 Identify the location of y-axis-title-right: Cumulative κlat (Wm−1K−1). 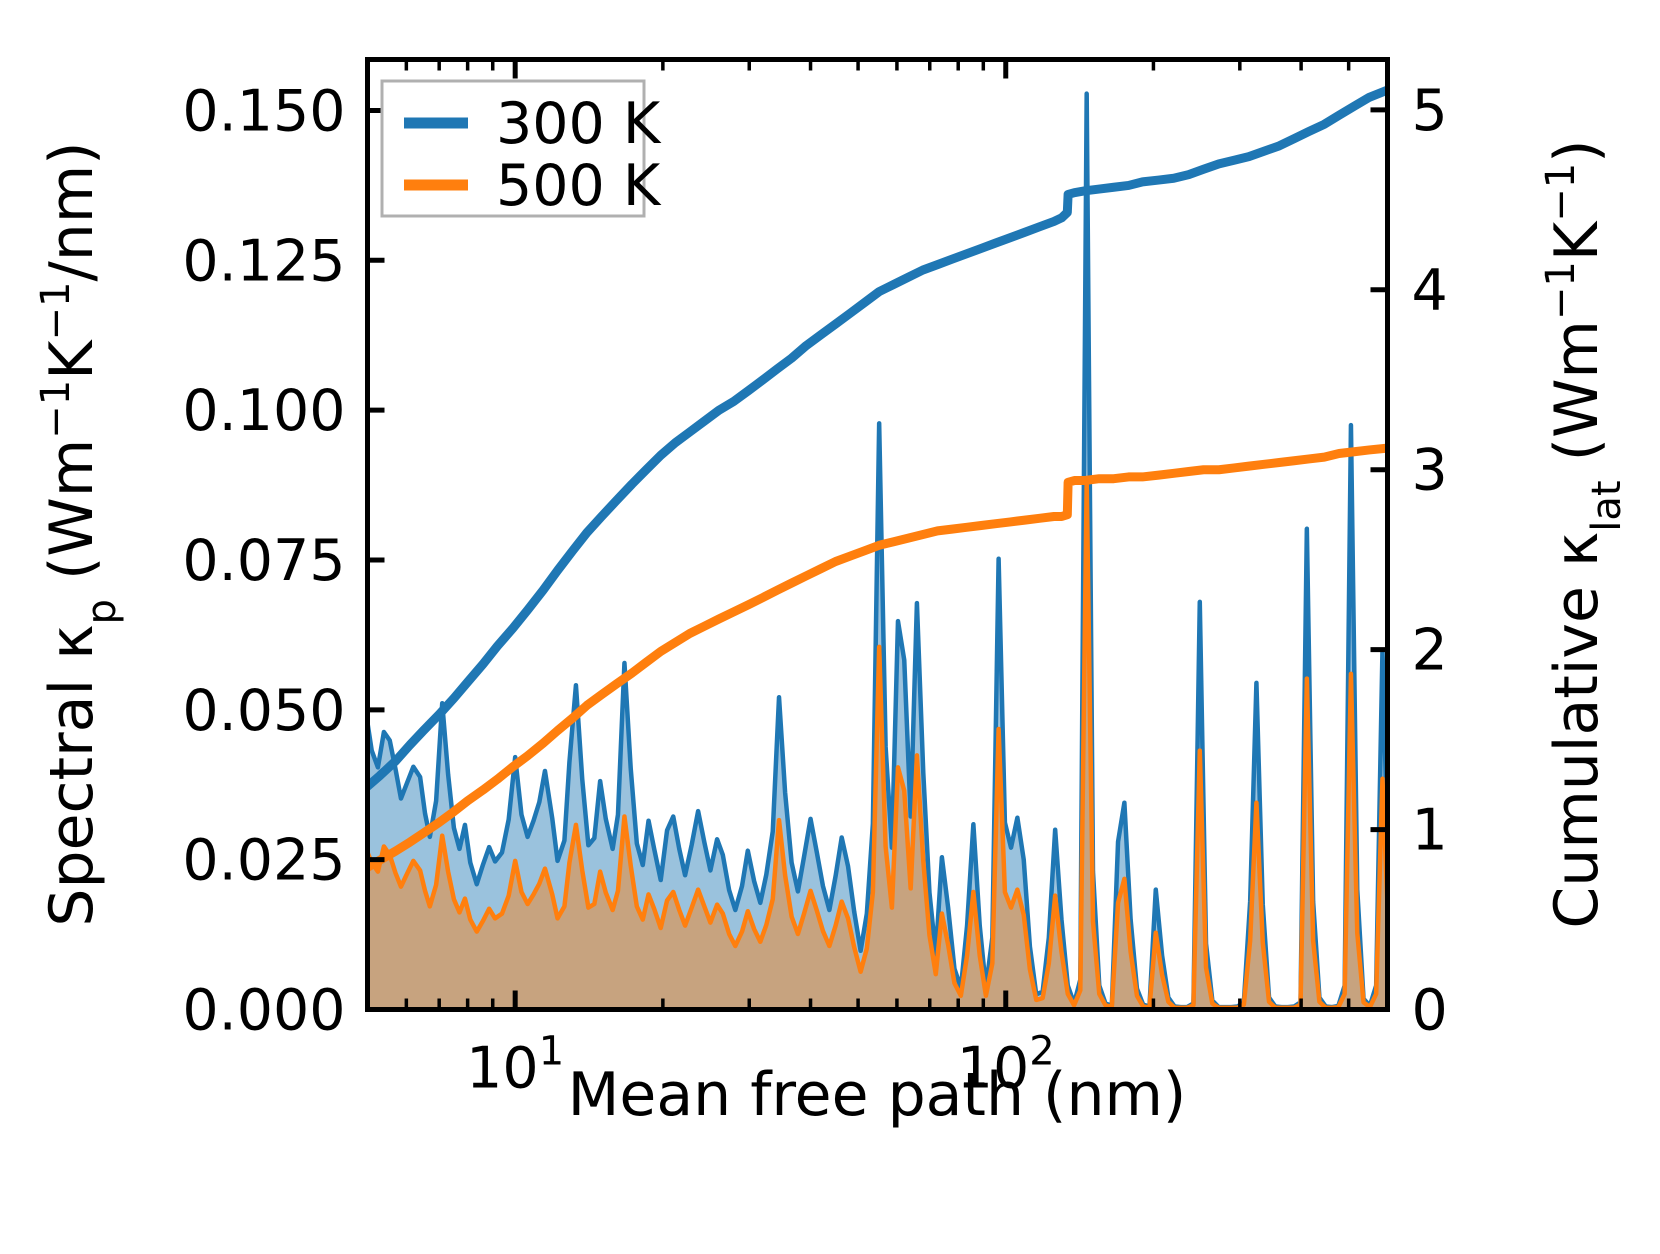
(1584, 533).